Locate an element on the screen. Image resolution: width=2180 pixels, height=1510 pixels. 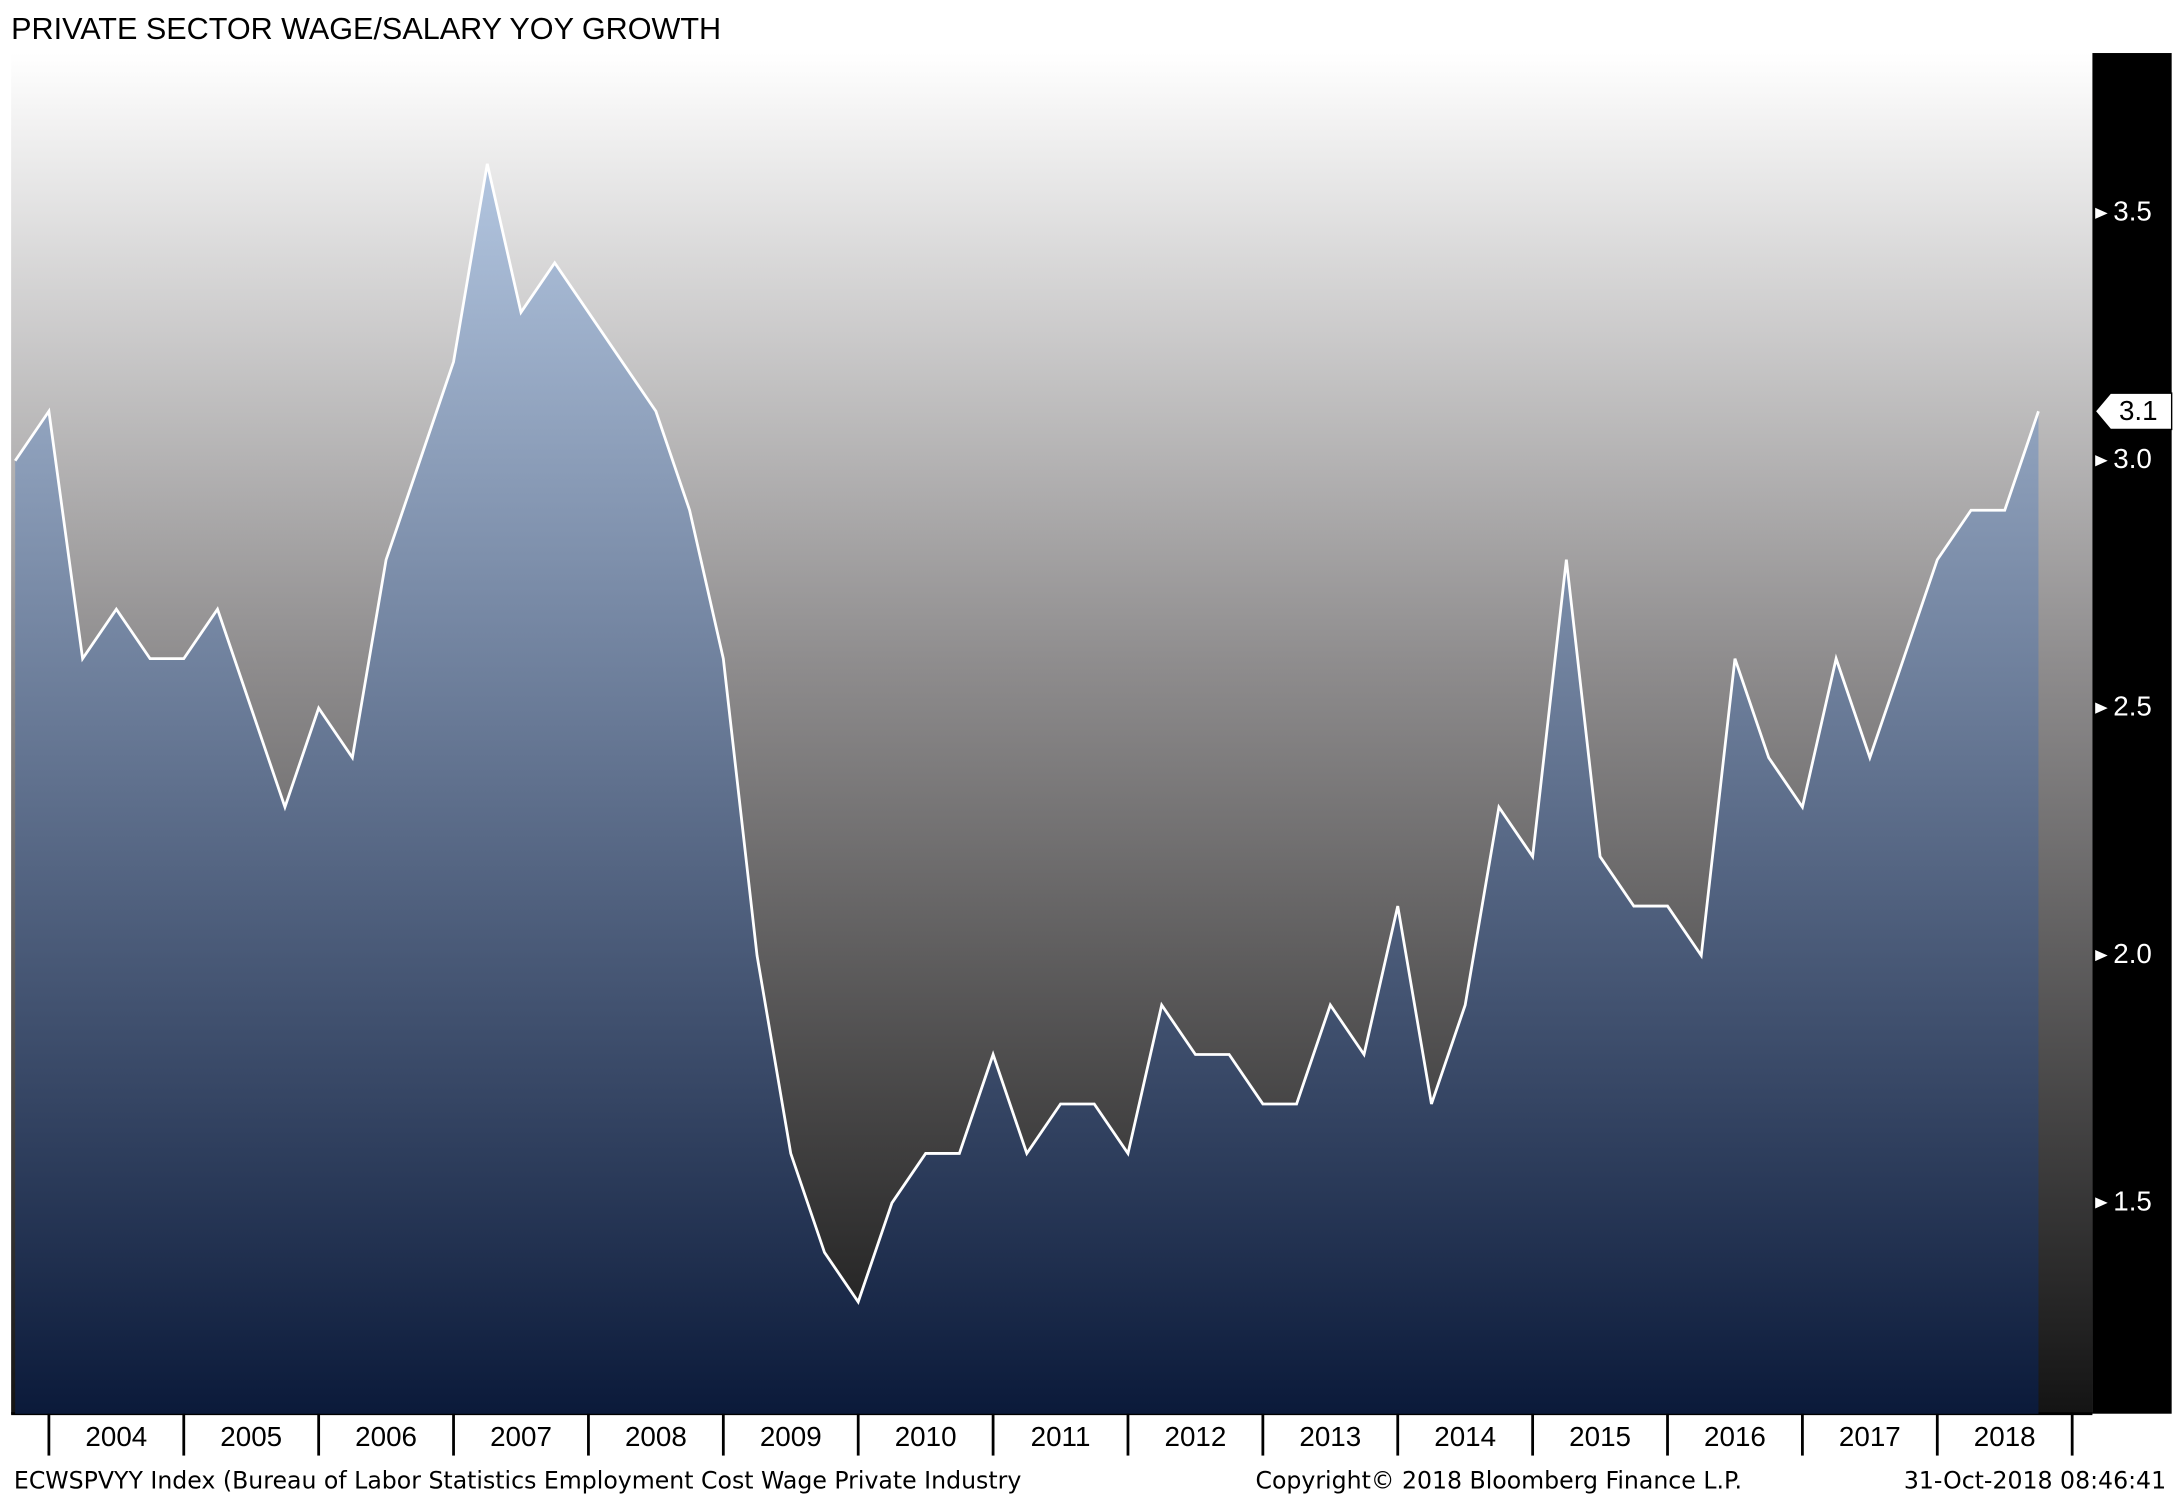
last-value-tag is located at coordinates (2133, 411).